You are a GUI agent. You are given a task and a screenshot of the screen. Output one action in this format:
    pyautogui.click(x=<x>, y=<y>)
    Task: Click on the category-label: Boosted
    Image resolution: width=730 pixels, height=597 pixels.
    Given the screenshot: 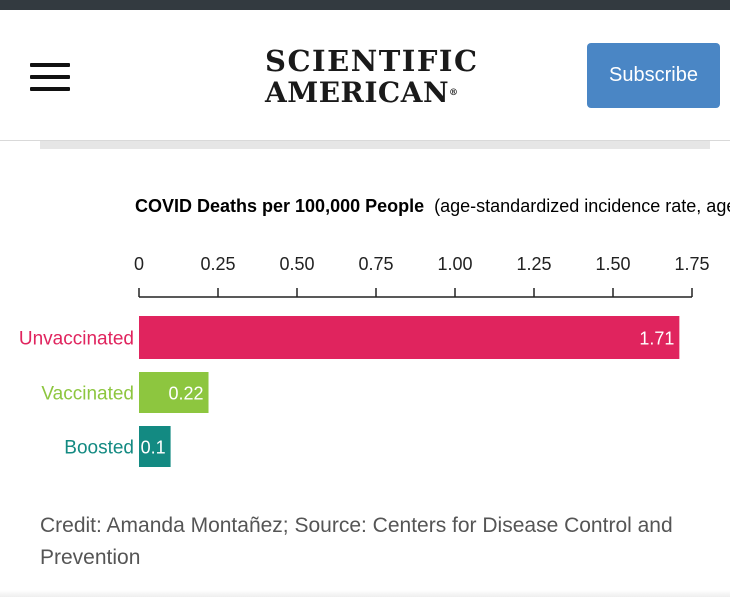 What is the action you would take?
    pyautogui.click(x=99, y=448)
    